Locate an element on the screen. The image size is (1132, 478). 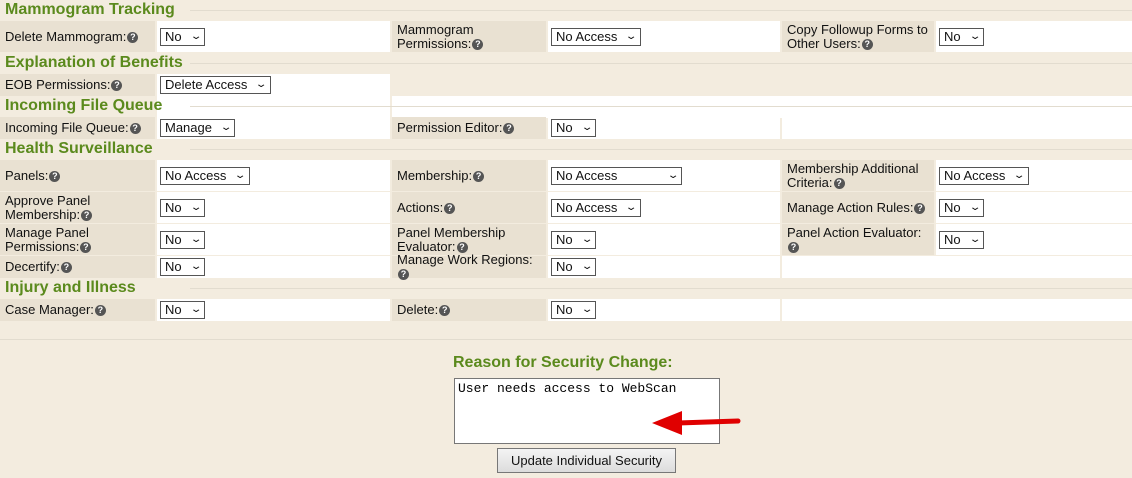
field-label: Approve Panel Membership:? is located at coordinates (77, 207).